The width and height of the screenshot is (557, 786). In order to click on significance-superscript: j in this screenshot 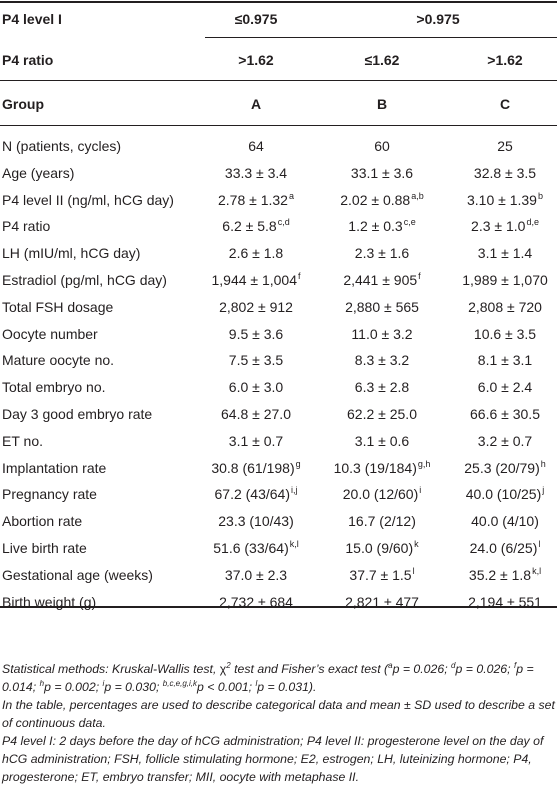, I will do `click(543, 490)`.